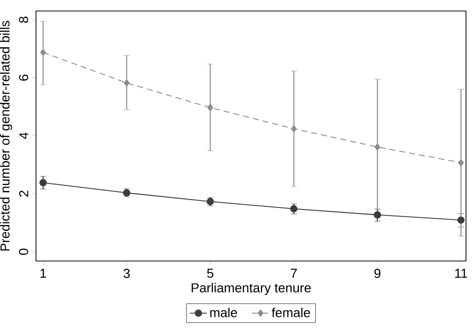  Describe the element at coordinates (23, 193) in the screenshot. I see `y-tick-label: 2` at that location.